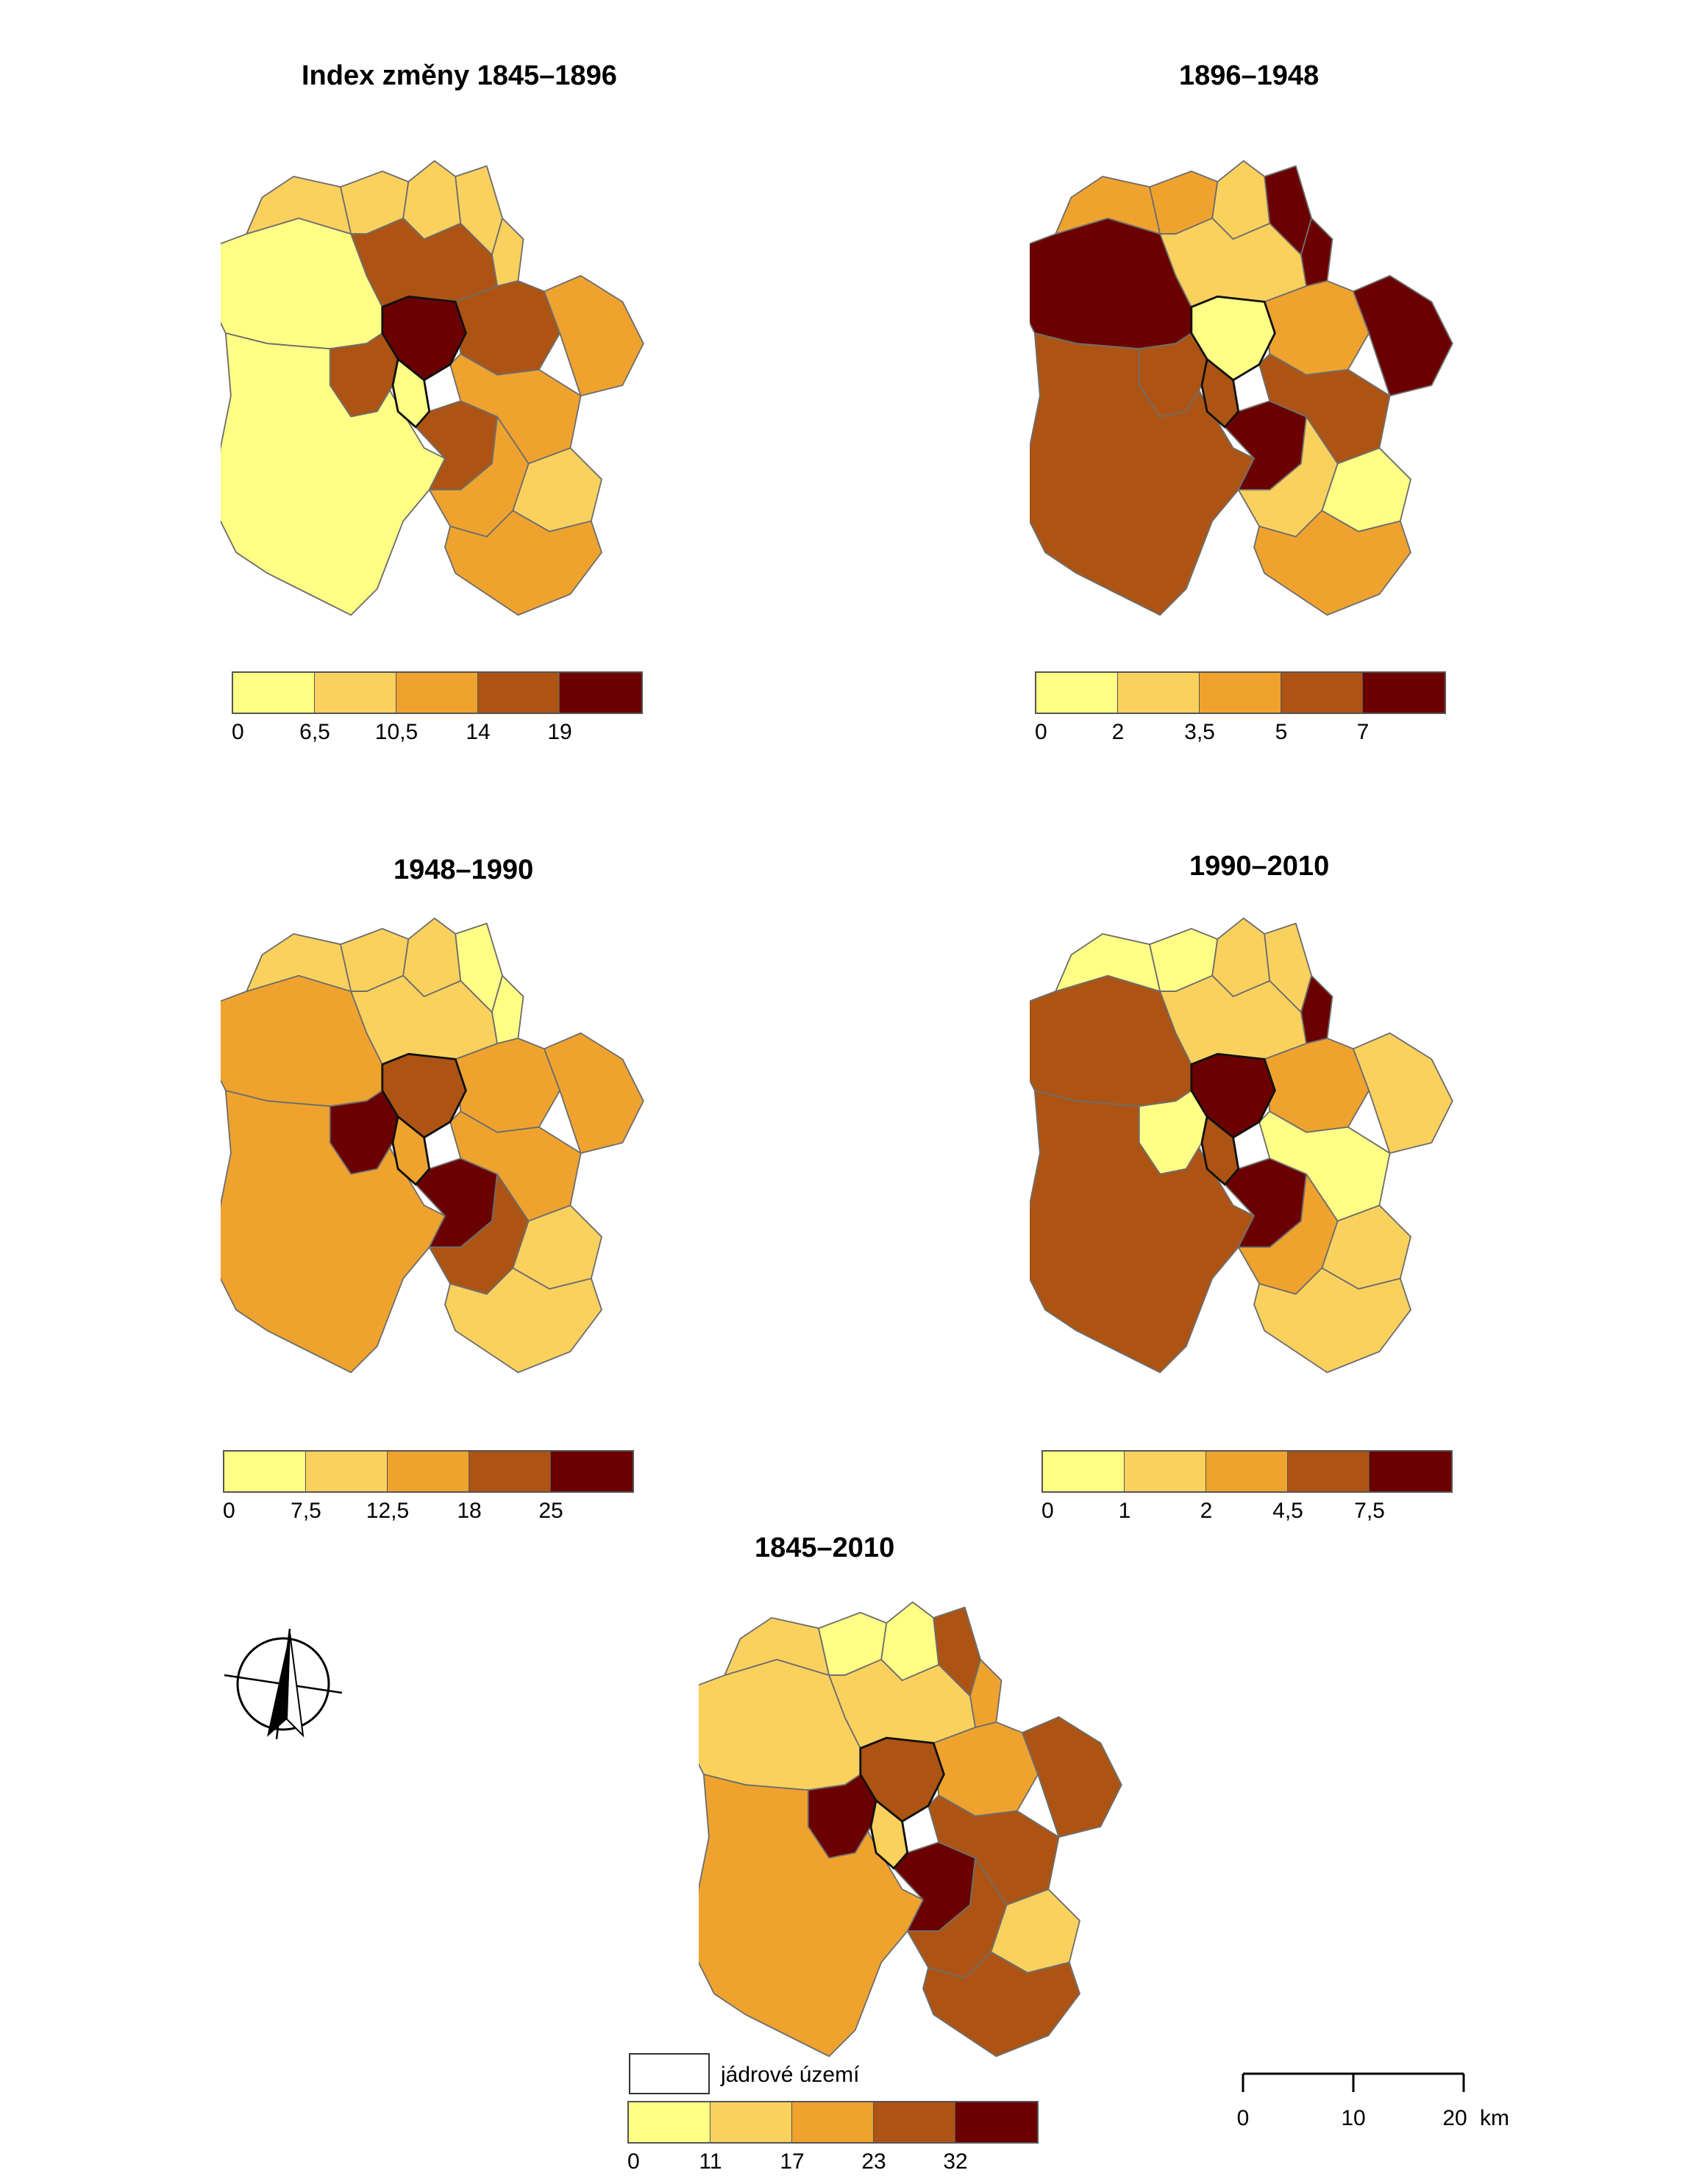 This screenshot has width=1688, height=2184. Describe the element at coordinates (710, 2161) in the screenshot. I see `legend-tick: 11` at that location.